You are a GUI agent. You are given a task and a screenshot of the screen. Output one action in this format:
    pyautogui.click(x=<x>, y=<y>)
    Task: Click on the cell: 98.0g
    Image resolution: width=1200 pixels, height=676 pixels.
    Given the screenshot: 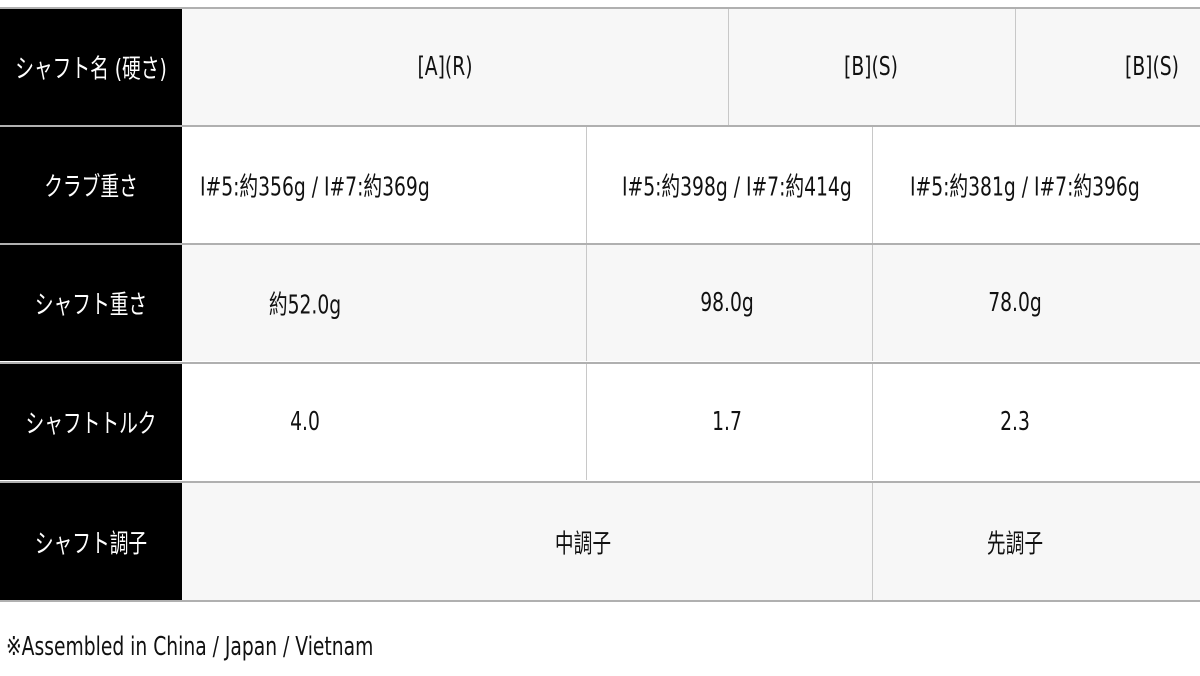 What is the action you would take?
    pyautogui.click(x=727, y=303)
    